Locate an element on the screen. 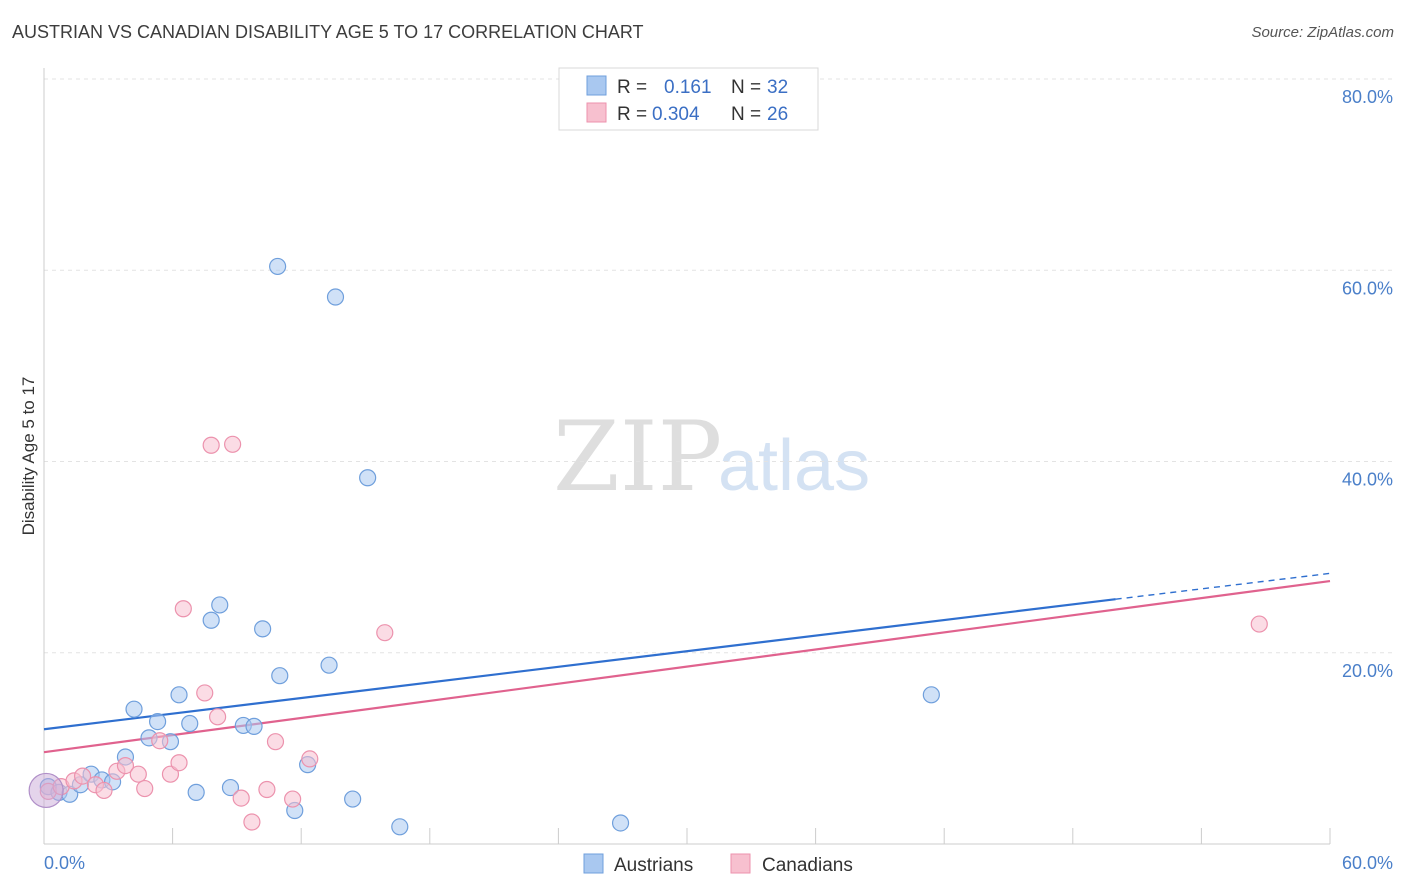 The width and height of the screenshot is (1406, 892). source-label: Source: ZipAtlas.com is located at coordinates (1322, 32).